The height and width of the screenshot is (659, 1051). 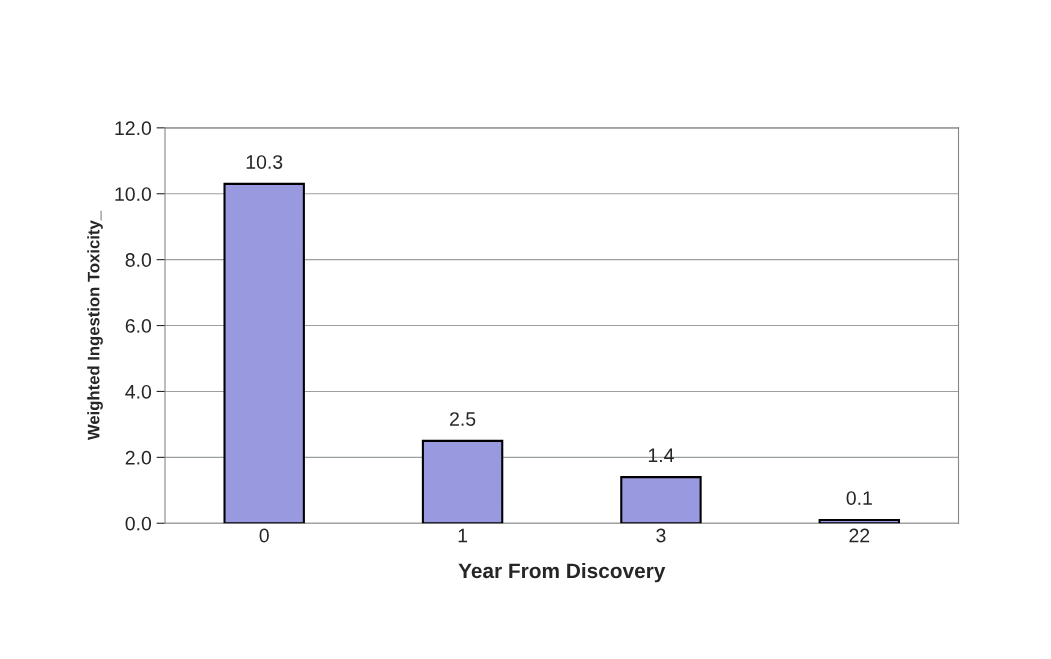 What do you see at coordinates (138, 457) in the screenshot?
I see `y-tick-label: 2.0` at bounding box center [138, 457].